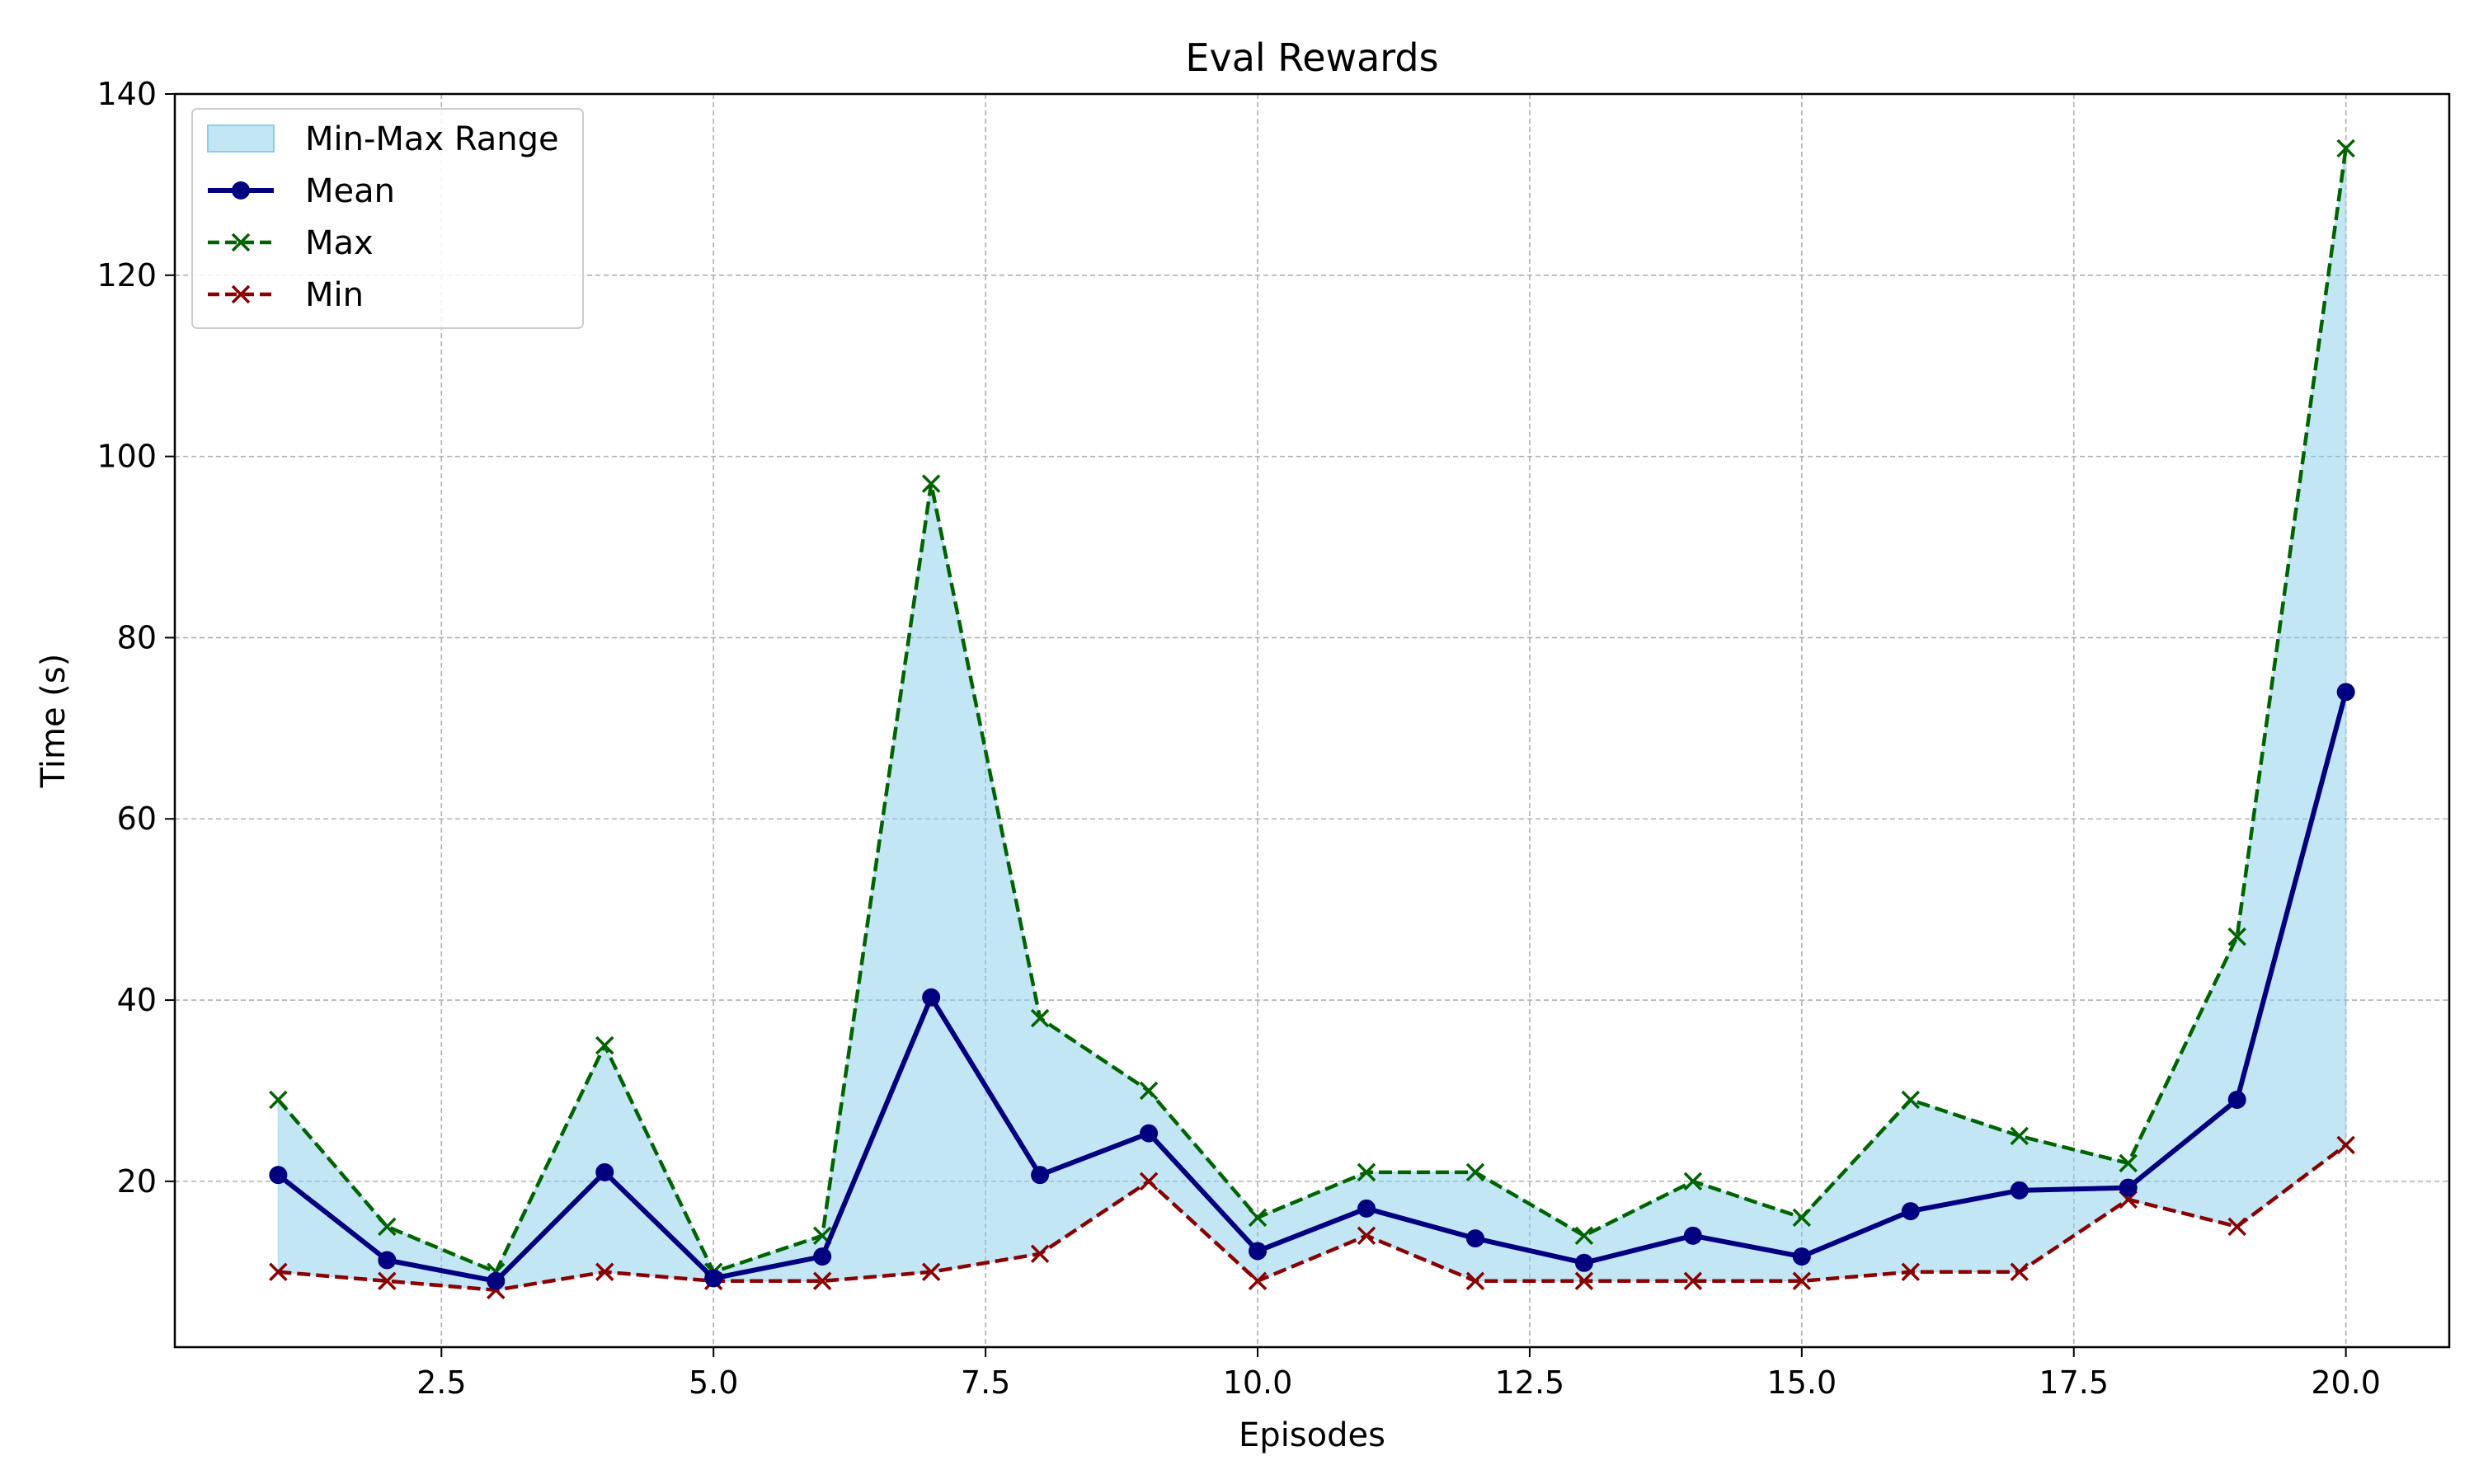 The height and width of the screenshot is (1484, 2474). I want to click on y-axis-label: Time (s), so click(54, 721).